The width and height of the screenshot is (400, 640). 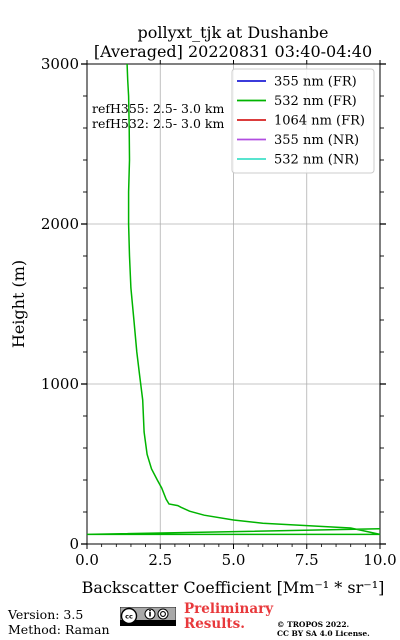 I want to click on preliminary-line-2: Results., so click(x=214, y=624).